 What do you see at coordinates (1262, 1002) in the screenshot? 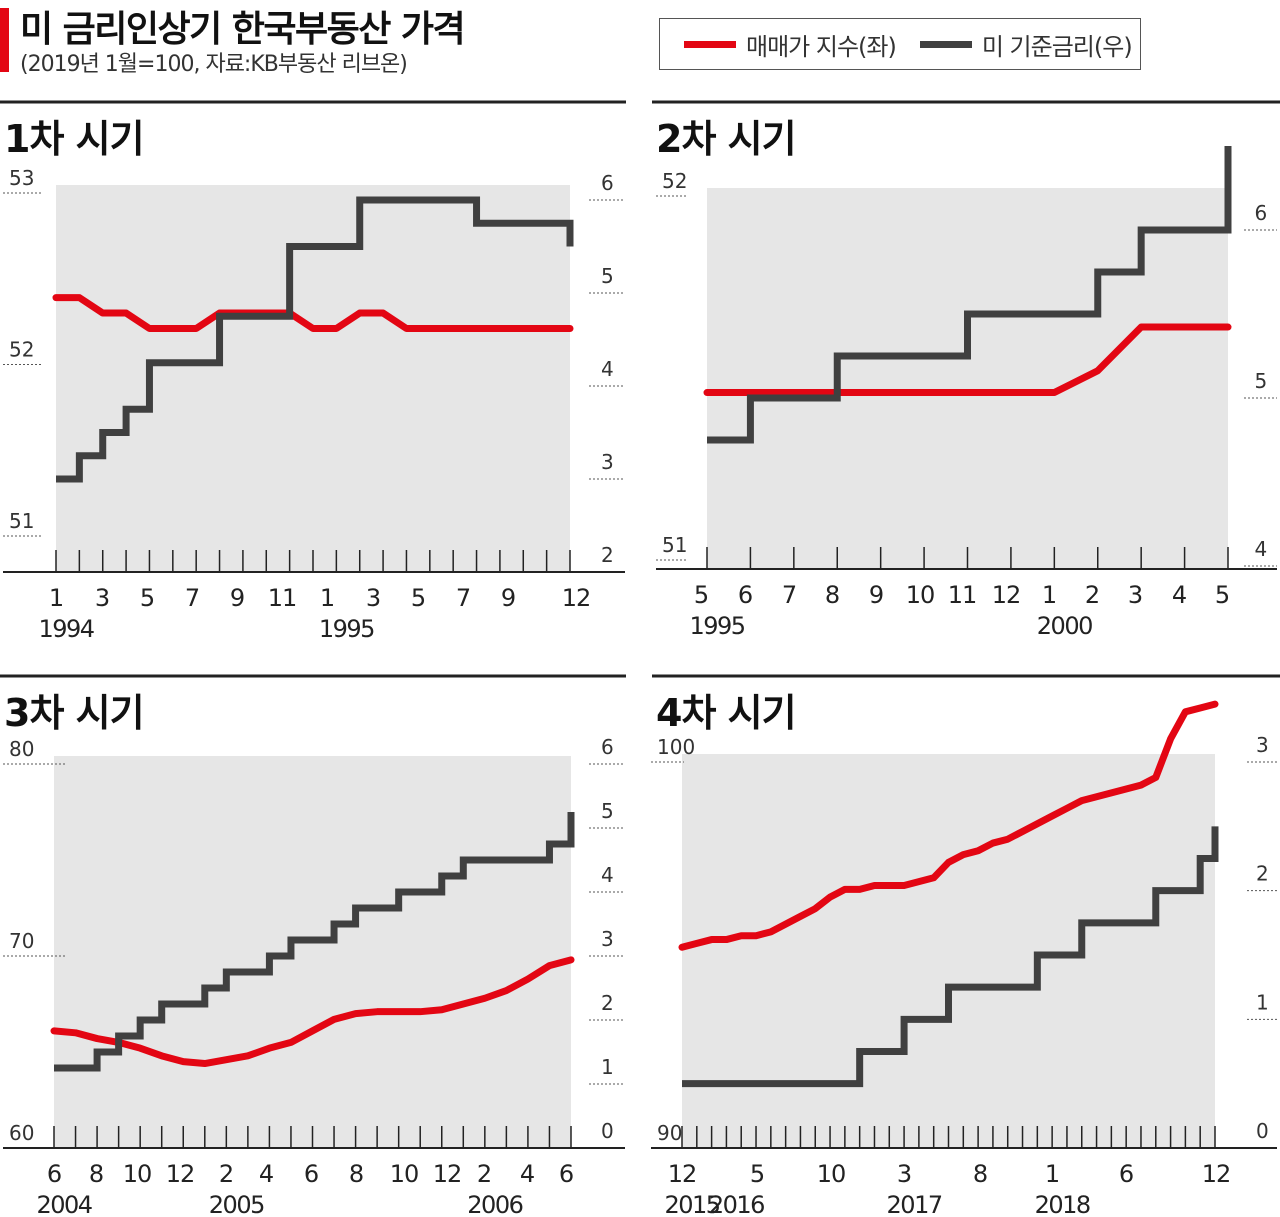
I see `panel-4-right-tick-label: 1` at bounding box center [1262, 1002].